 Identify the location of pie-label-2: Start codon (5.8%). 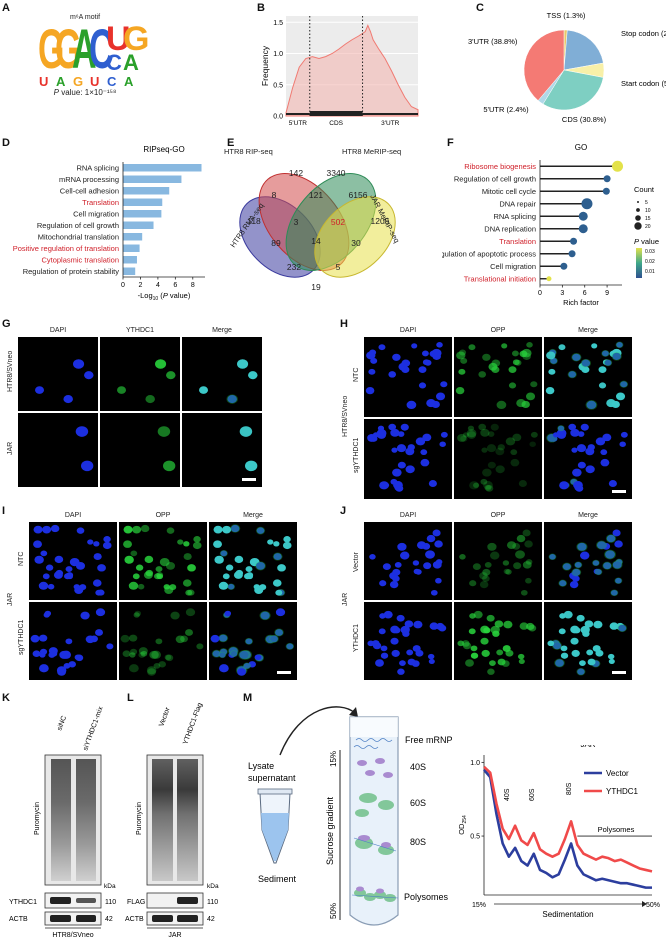
(643, 83).